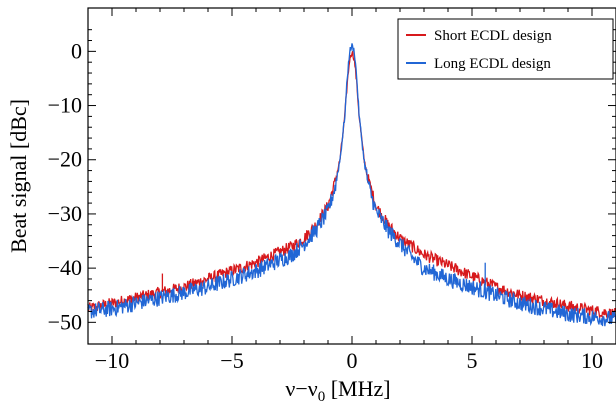 The width and height of the screenshot is (616, 402). I want to click on legend-label-long-ecdl: Long ECDL design, so click(492, 64).